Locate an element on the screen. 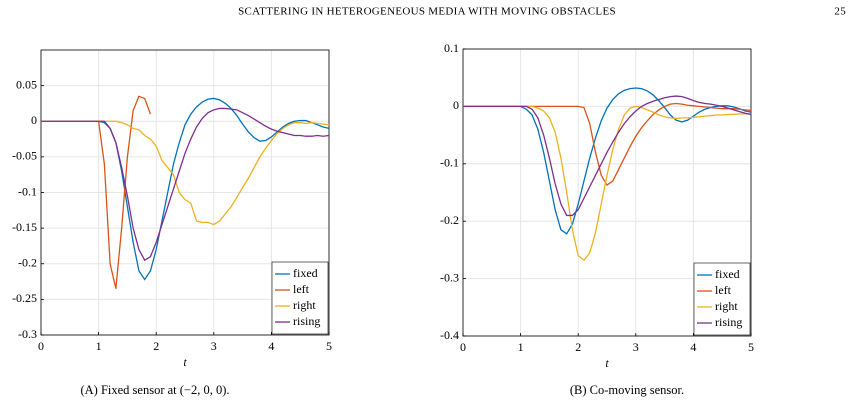  y-tick-label: -0.15 is located at coordinates (24, 227).